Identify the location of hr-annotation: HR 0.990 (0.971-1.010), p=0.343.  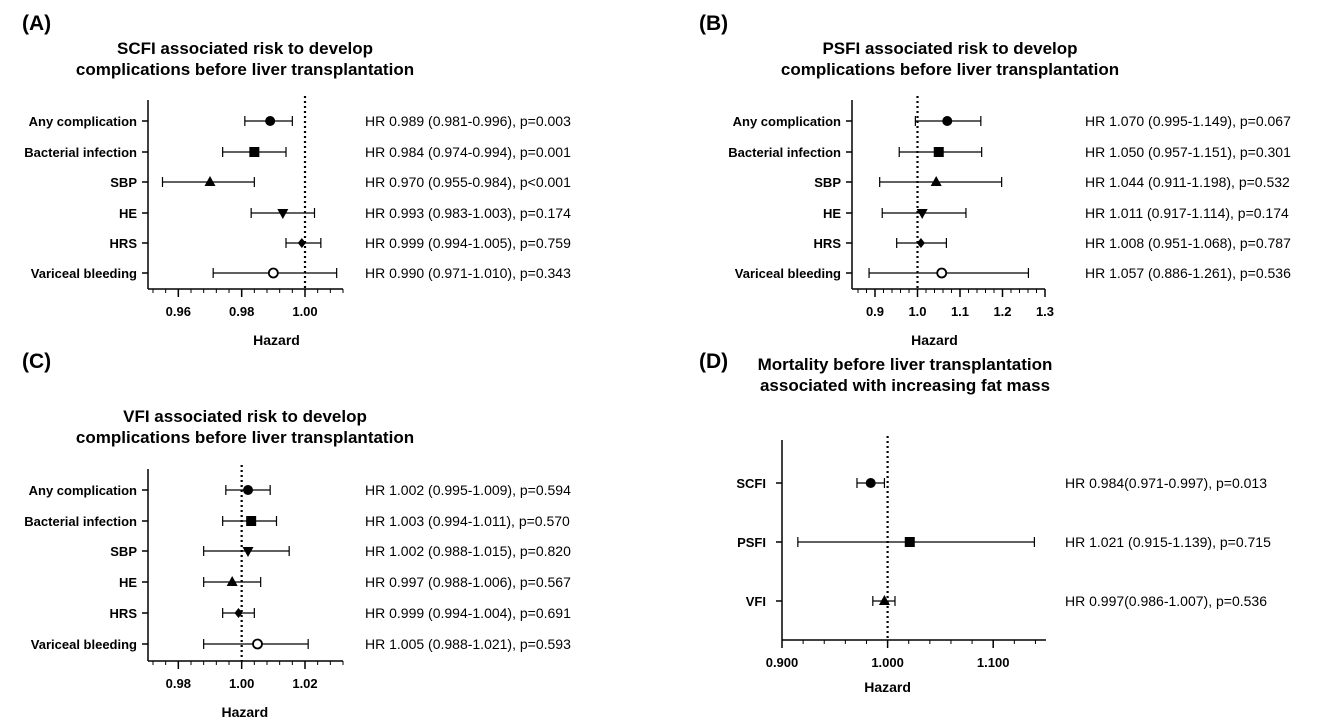
(468, 273).